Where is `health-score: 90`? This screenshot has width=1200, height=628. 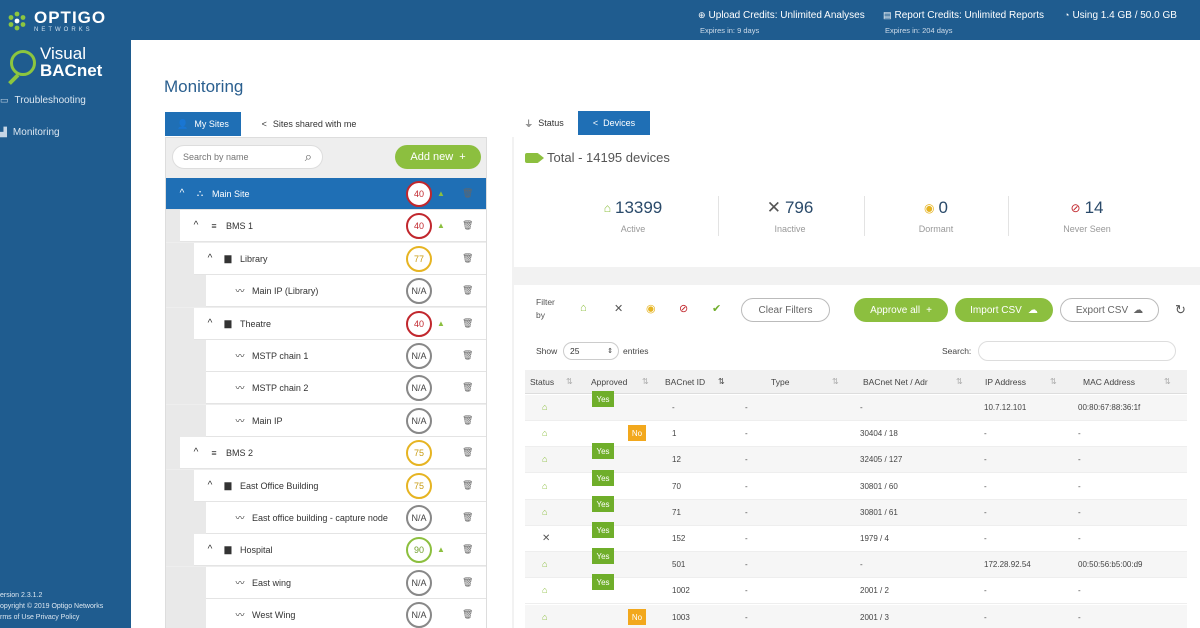
health-score: 90 is located at coordinates (419, 550).